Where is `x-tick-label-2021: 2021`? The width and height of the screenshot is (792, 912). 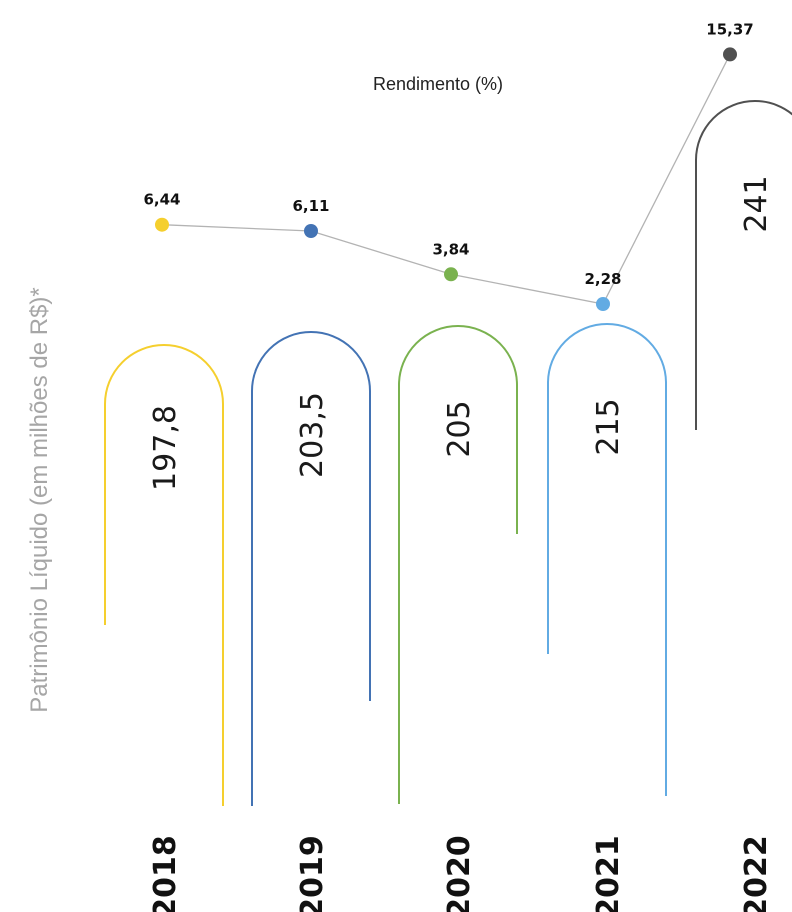
x-tick-label-2021: 2021 is located at coordinates (608, 873).